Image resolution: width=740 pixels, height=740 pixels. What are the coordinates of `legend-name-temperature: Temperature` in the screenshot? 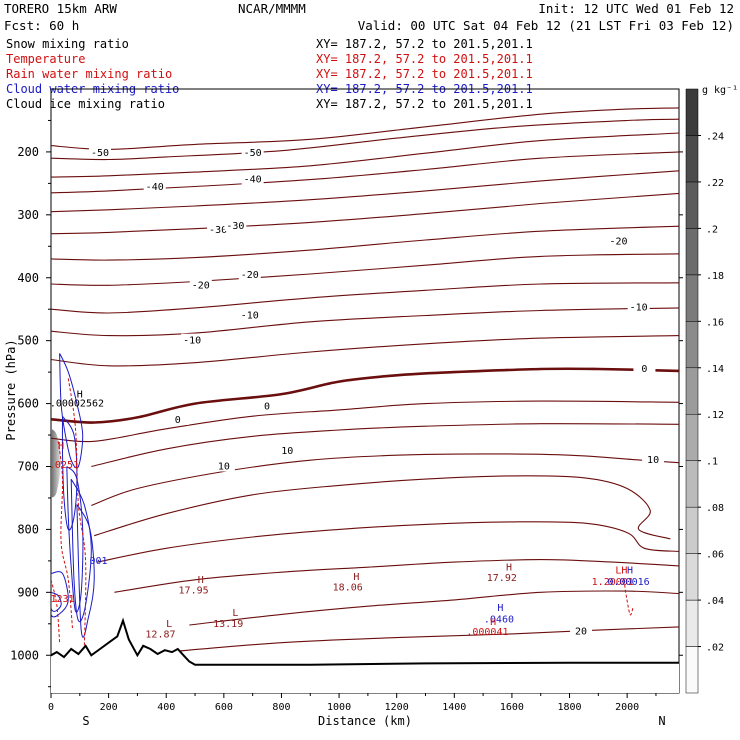 It's located at (45, 59).